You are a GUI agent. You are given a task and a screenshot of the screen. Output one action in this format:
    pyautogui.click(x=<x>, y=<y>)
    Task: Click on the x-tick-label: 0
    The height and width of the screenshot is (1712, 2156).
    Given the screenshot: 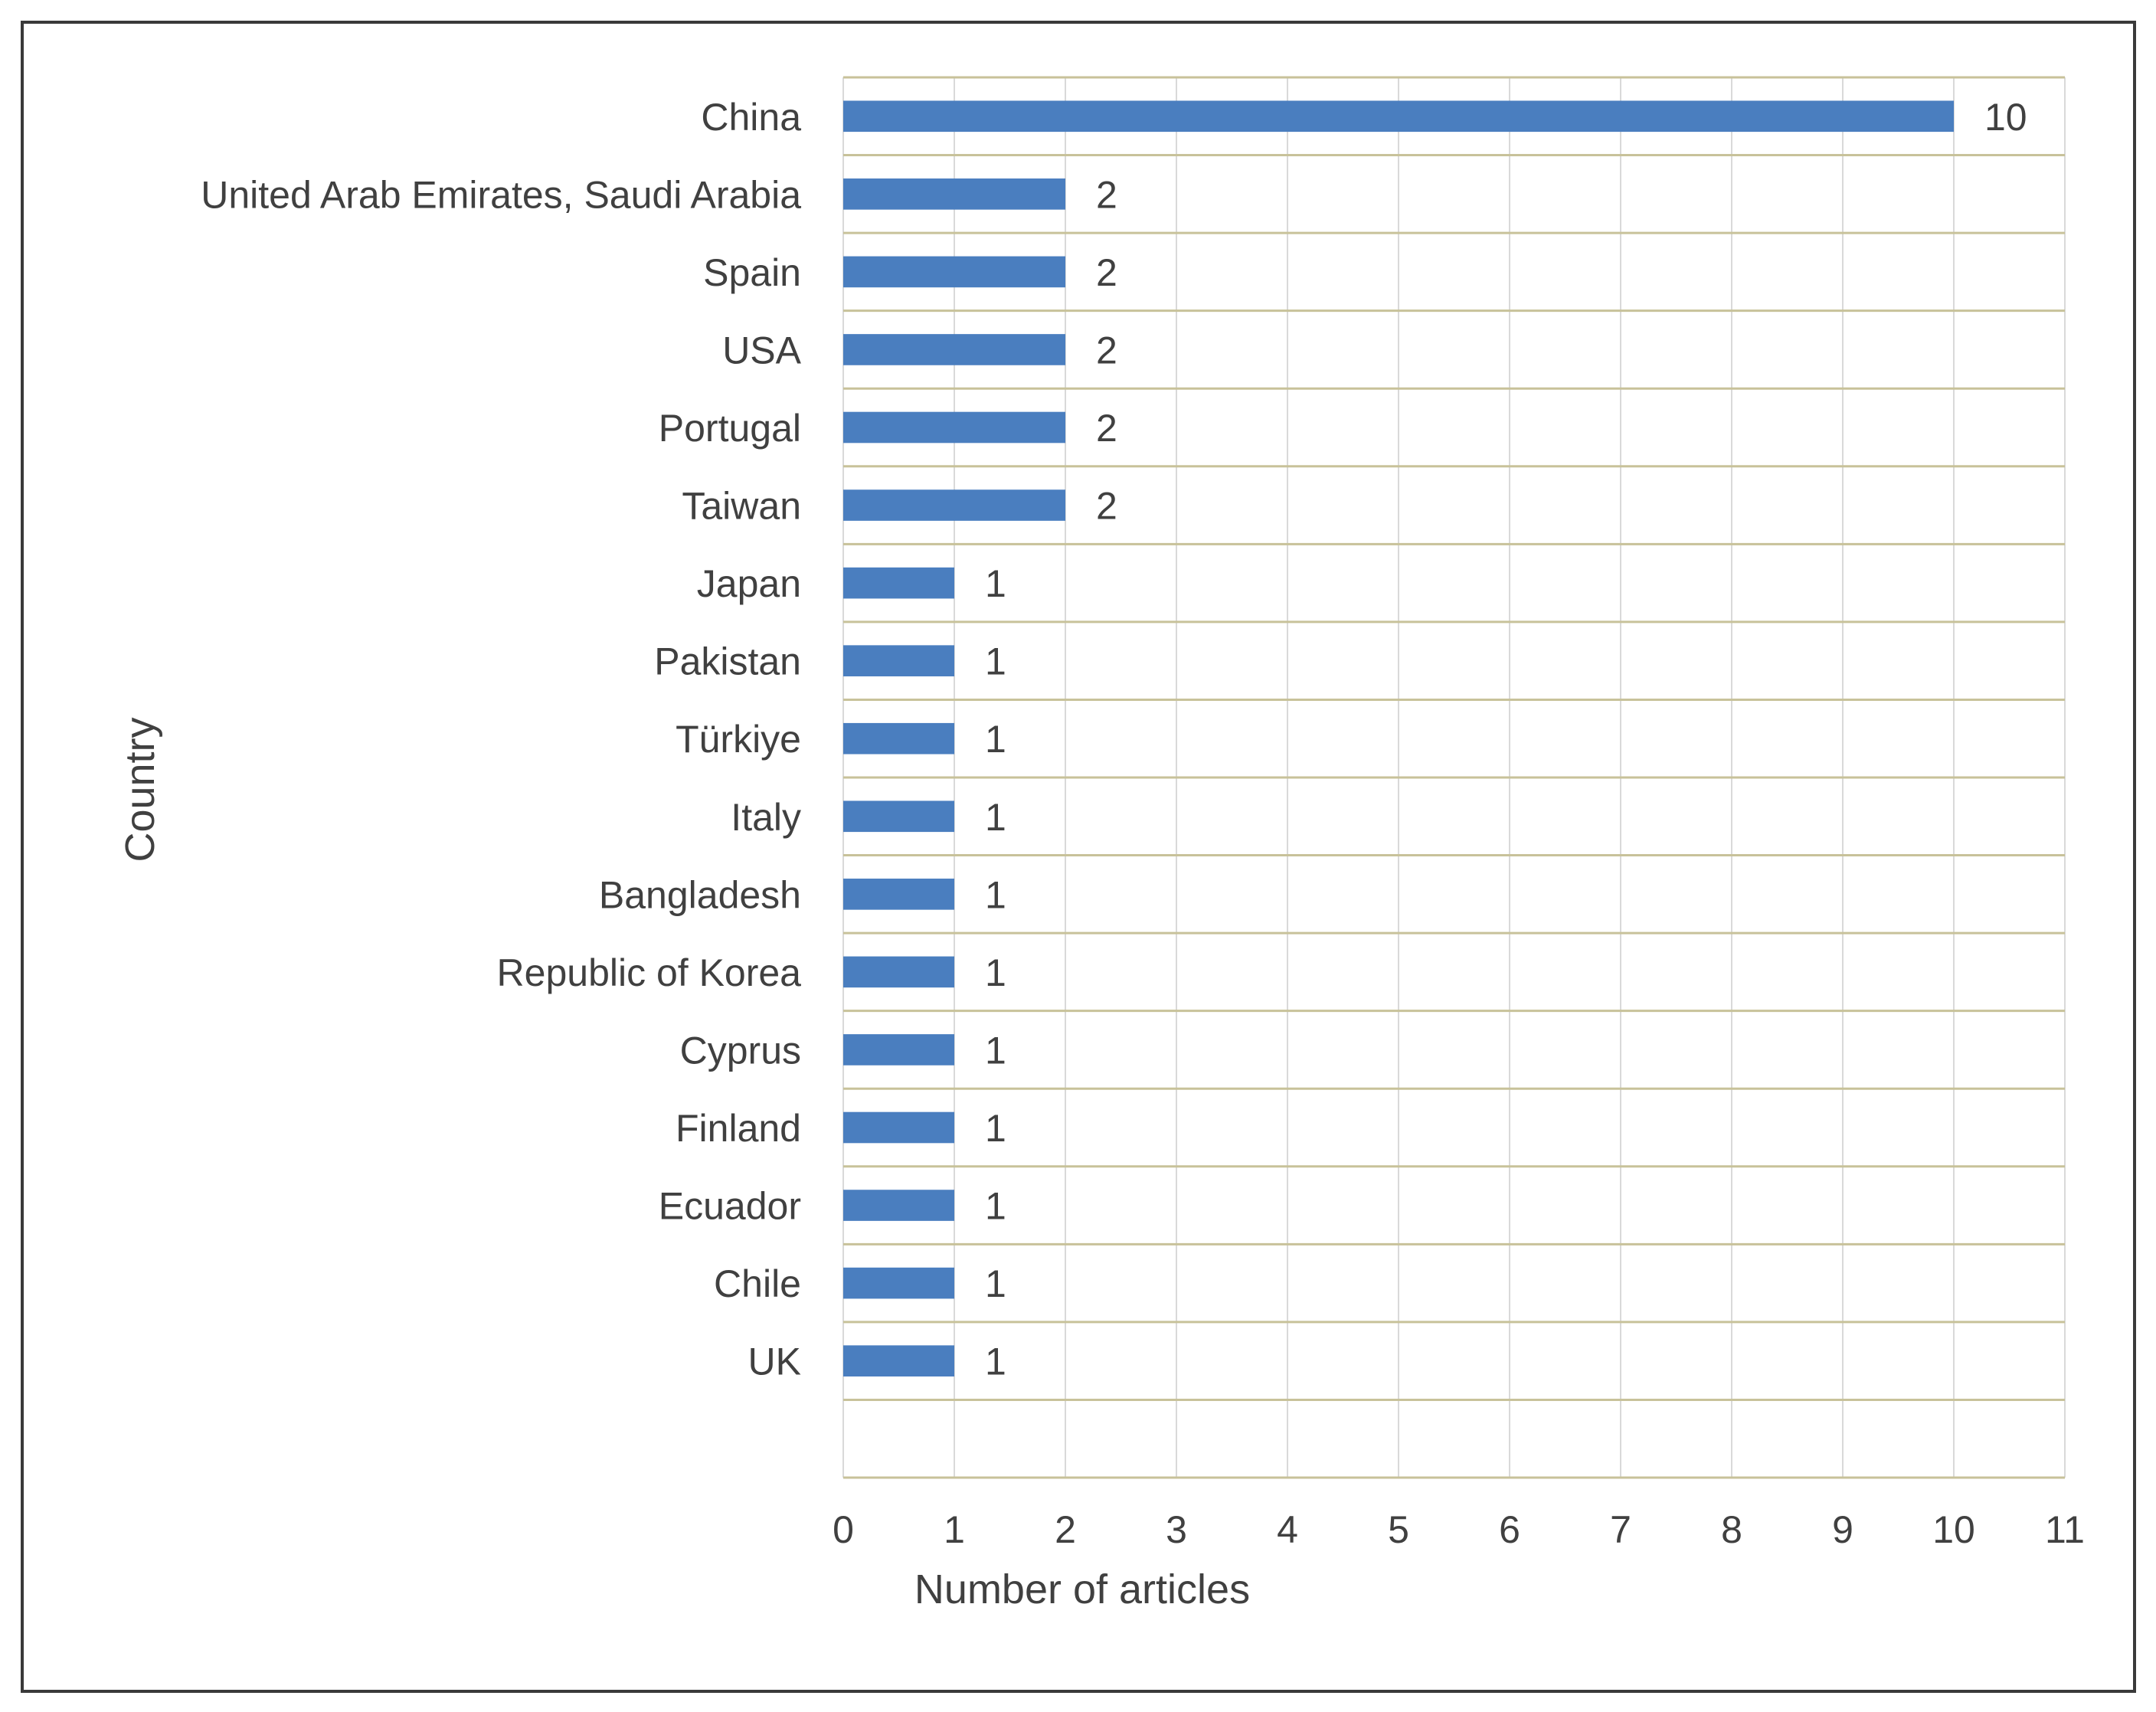 What is the action you would take?
    pyautogui.click(x=844, y=1529)
    